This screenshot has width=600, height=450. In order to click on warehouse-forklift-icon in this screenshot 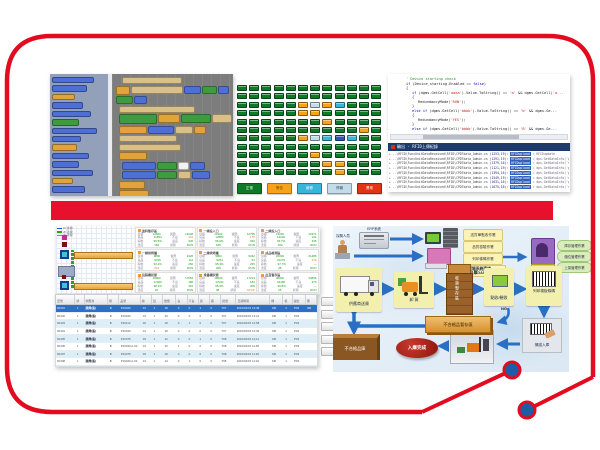, I will do `click(472, 347)`.